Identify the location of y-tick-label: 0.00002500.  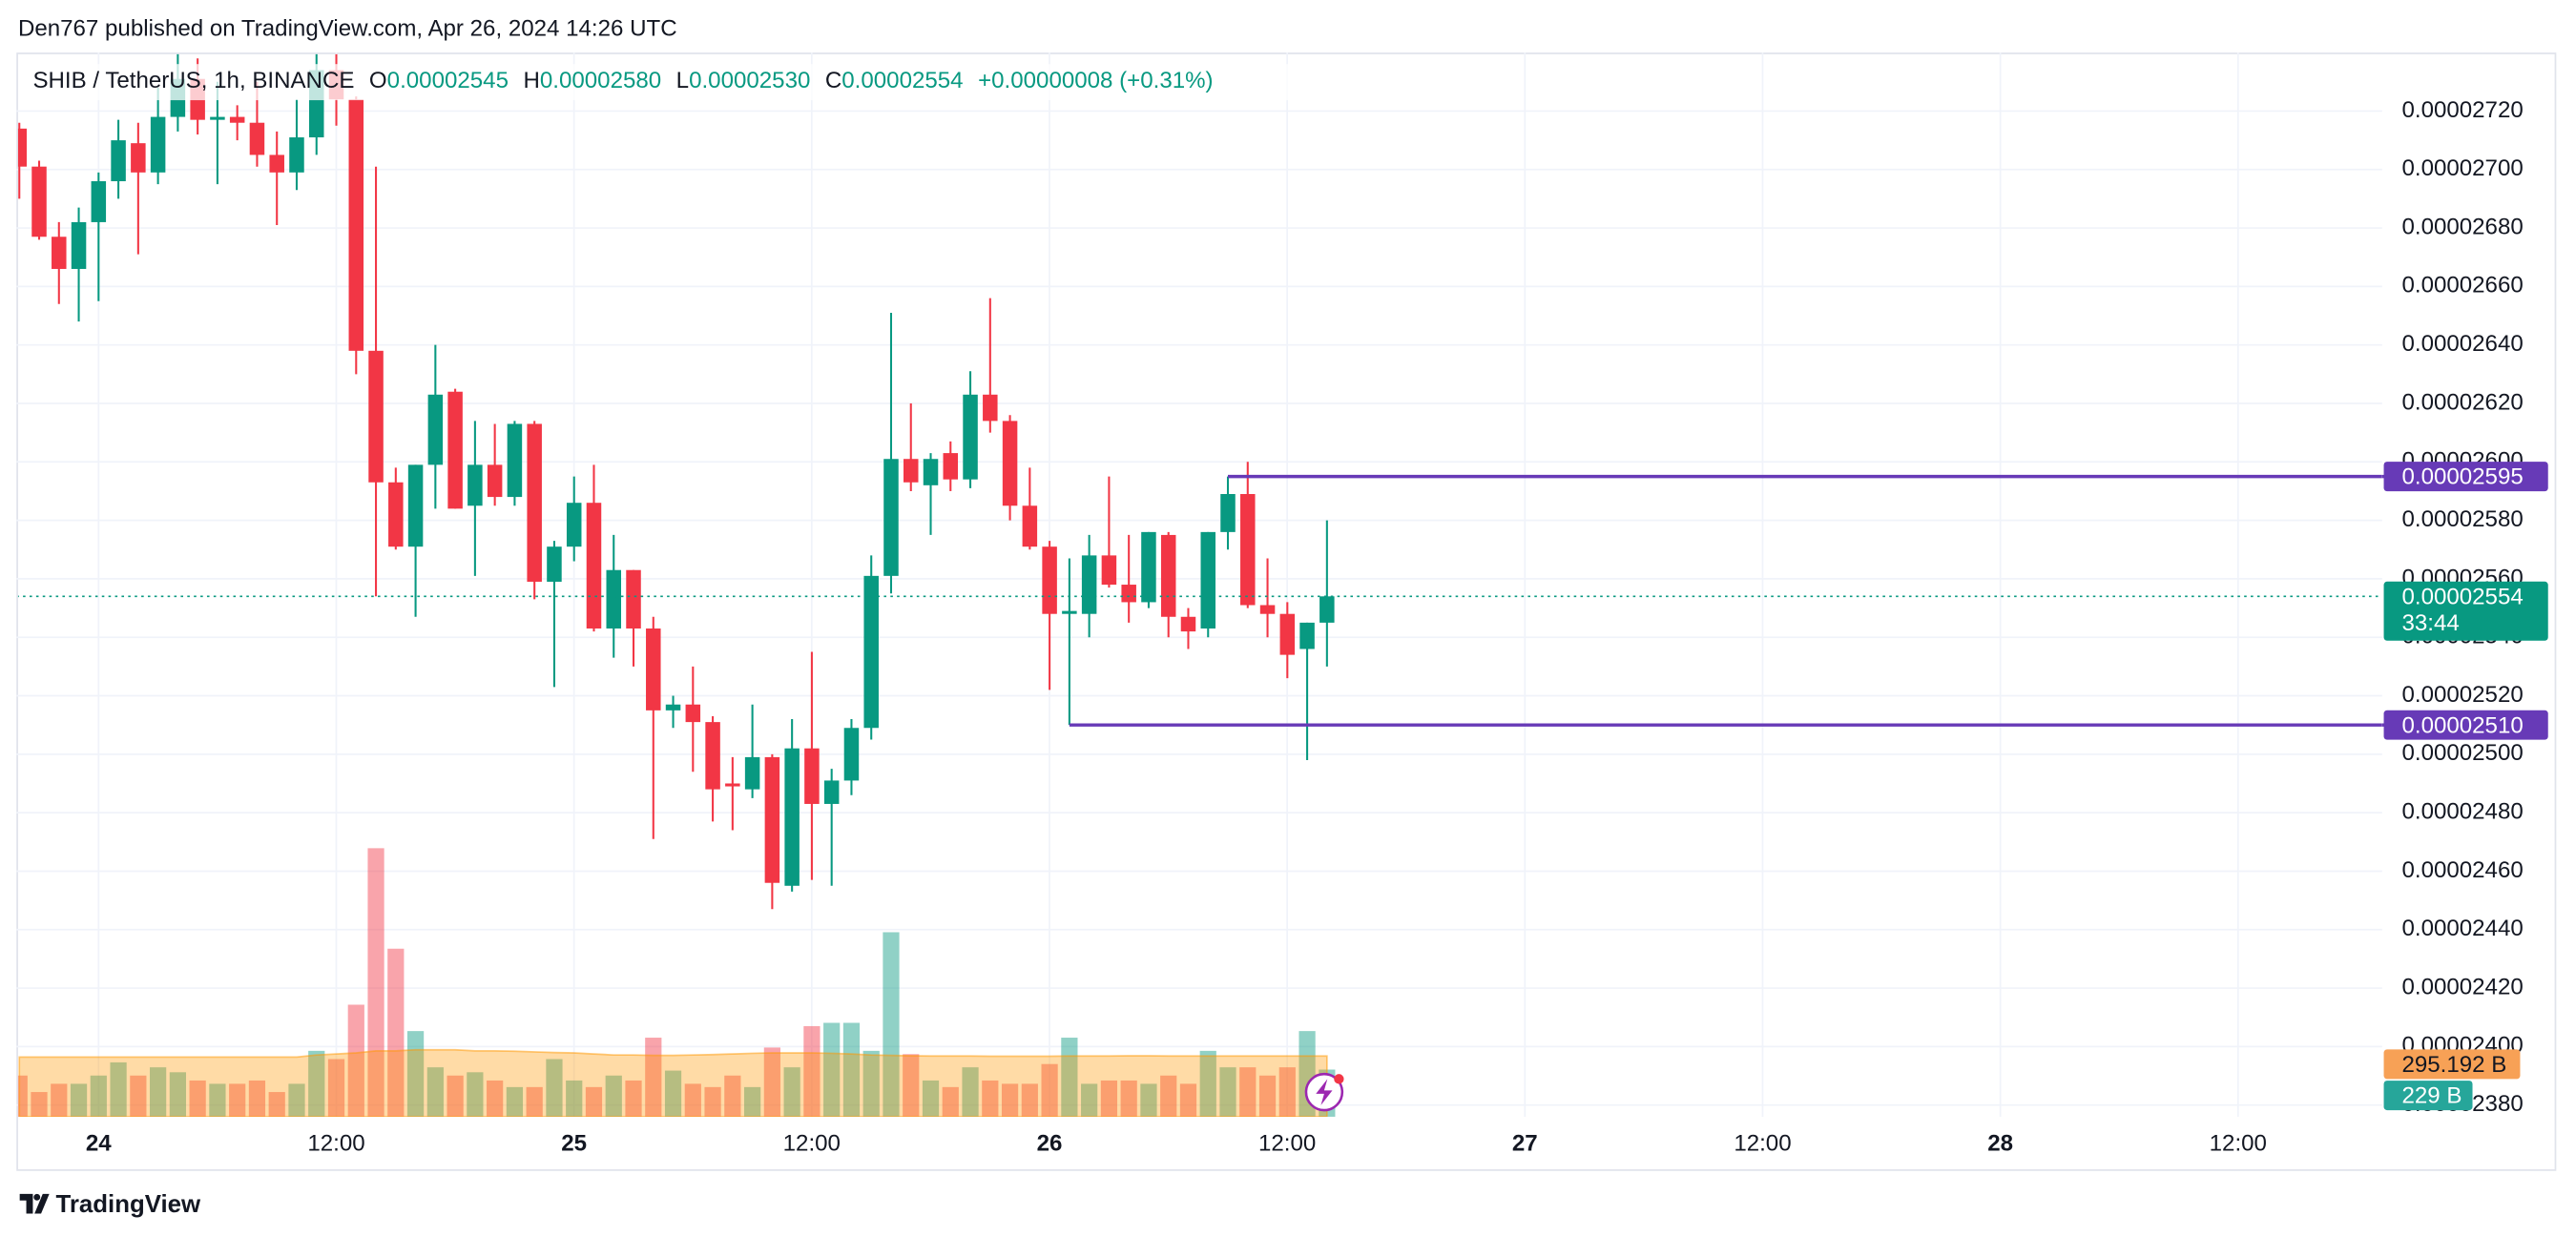
(2462, 753).